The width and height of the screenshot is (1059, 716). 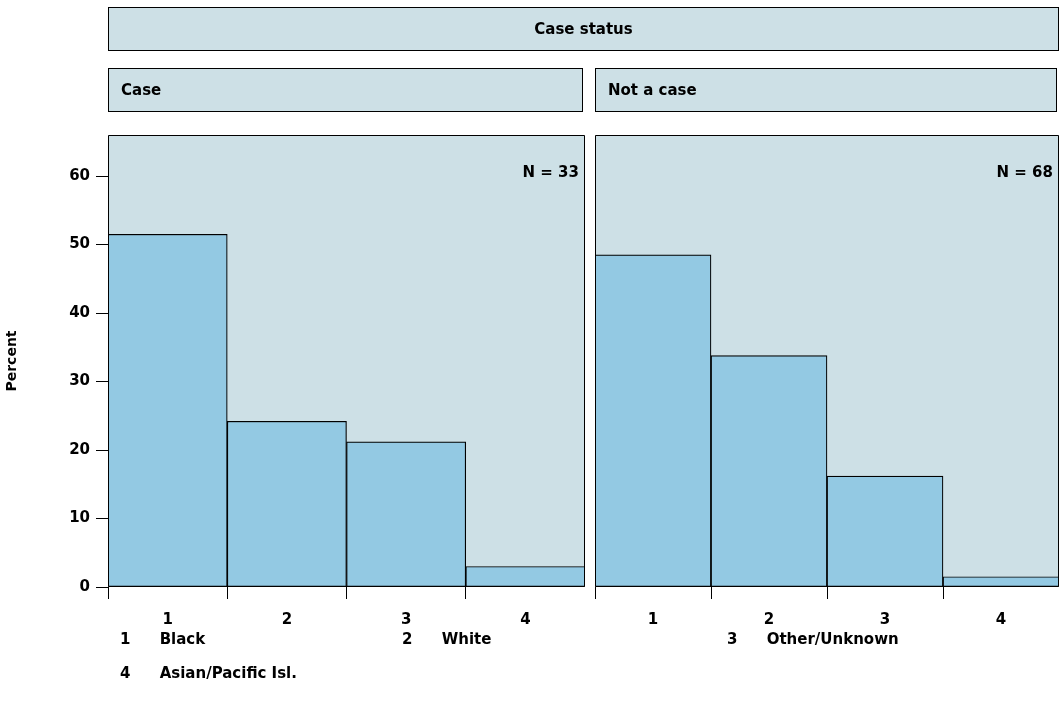 What do you see at coordinates (208, 673) in the screenshot?
I see `text: 4 Asian/Pacific Isl.` at bounding box center [208, 673].